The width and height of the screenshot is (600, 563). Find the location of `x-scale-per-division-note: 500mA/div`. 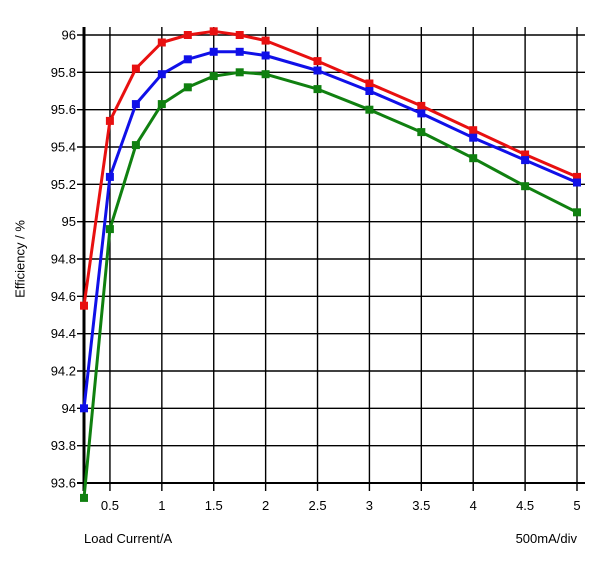

x-scale-per-division-note: 500mA/div is located at coordinates (546, 538).